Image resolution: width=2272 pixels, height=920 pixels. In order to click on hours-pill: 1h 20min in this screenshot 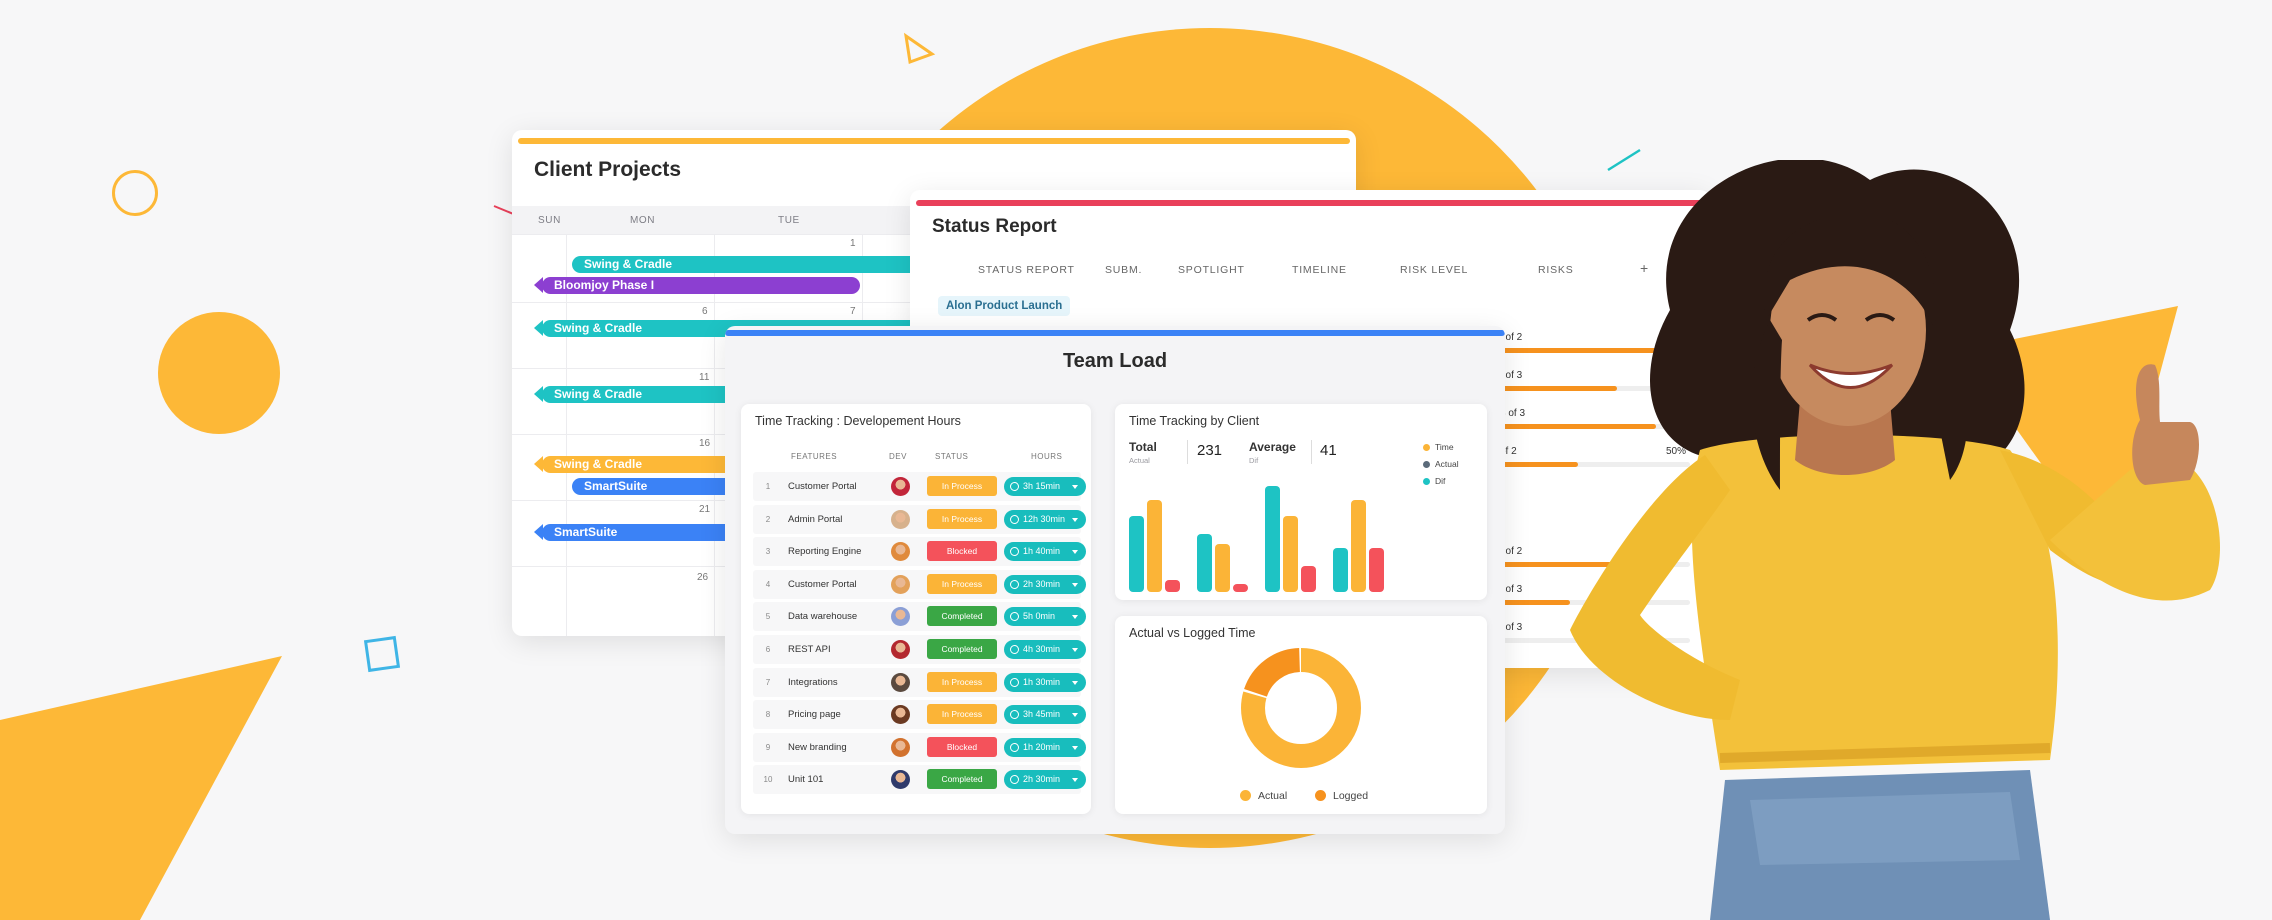, I will do `click(1045, 747)`.